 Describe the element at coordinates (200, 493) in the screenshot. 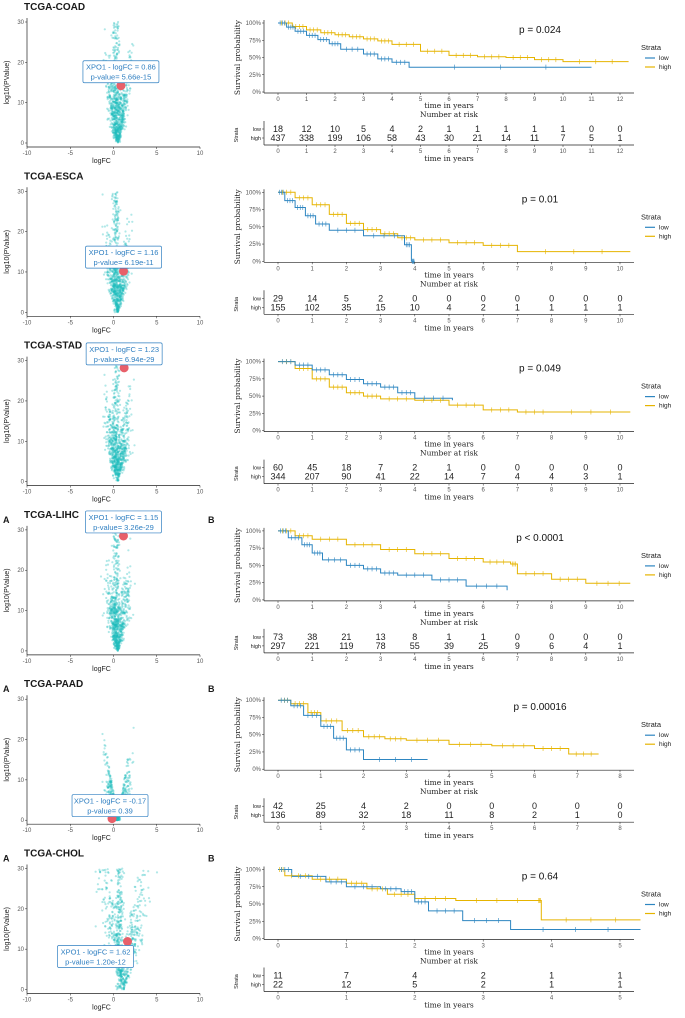

I see `volcano-x-tick-label: 10` at that location.